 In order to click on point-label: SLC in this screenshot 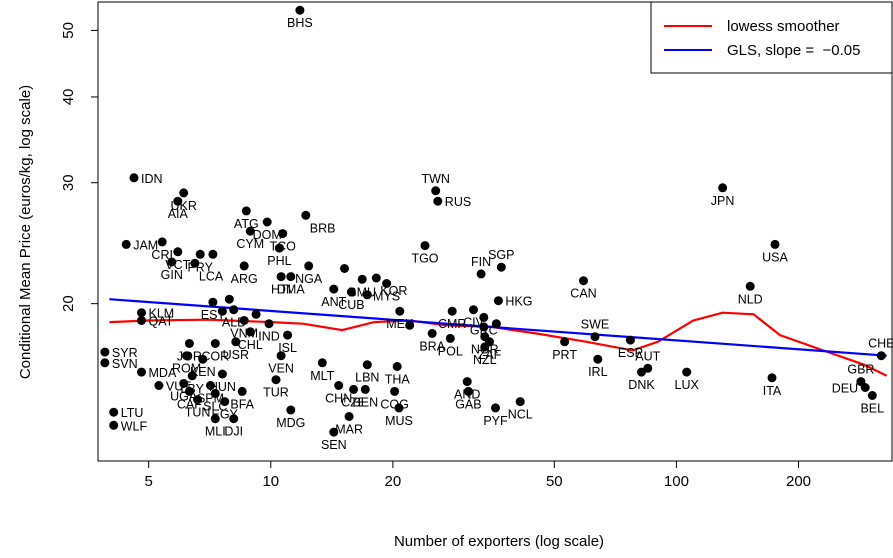, I will do `click(215, 406)`.